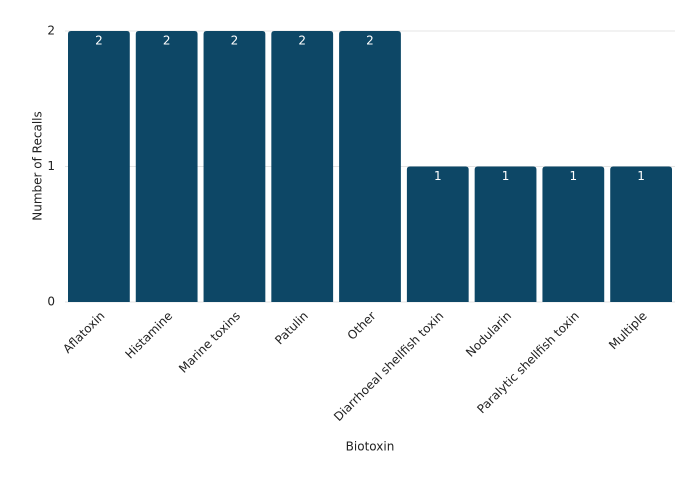  What do you see at coordinates (51, 166) in the screenshot?
I see `y-tick-label: 1` at bounding box center [51, 166].